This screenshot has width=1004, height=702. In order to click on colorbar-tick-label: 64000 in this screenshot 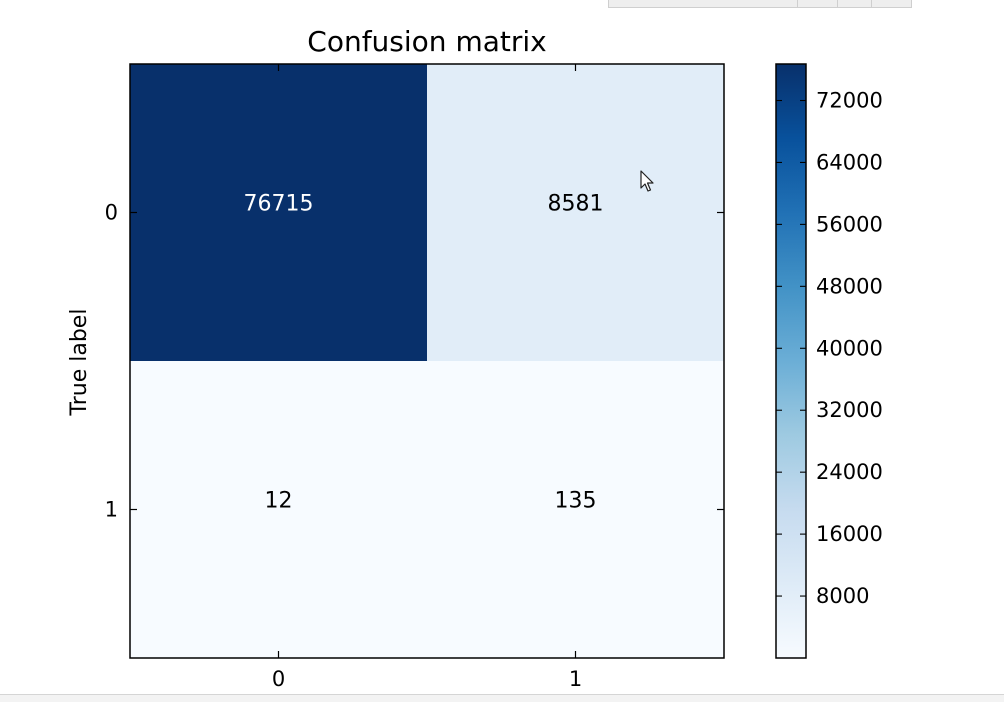, I will do `click(849, 162)`.